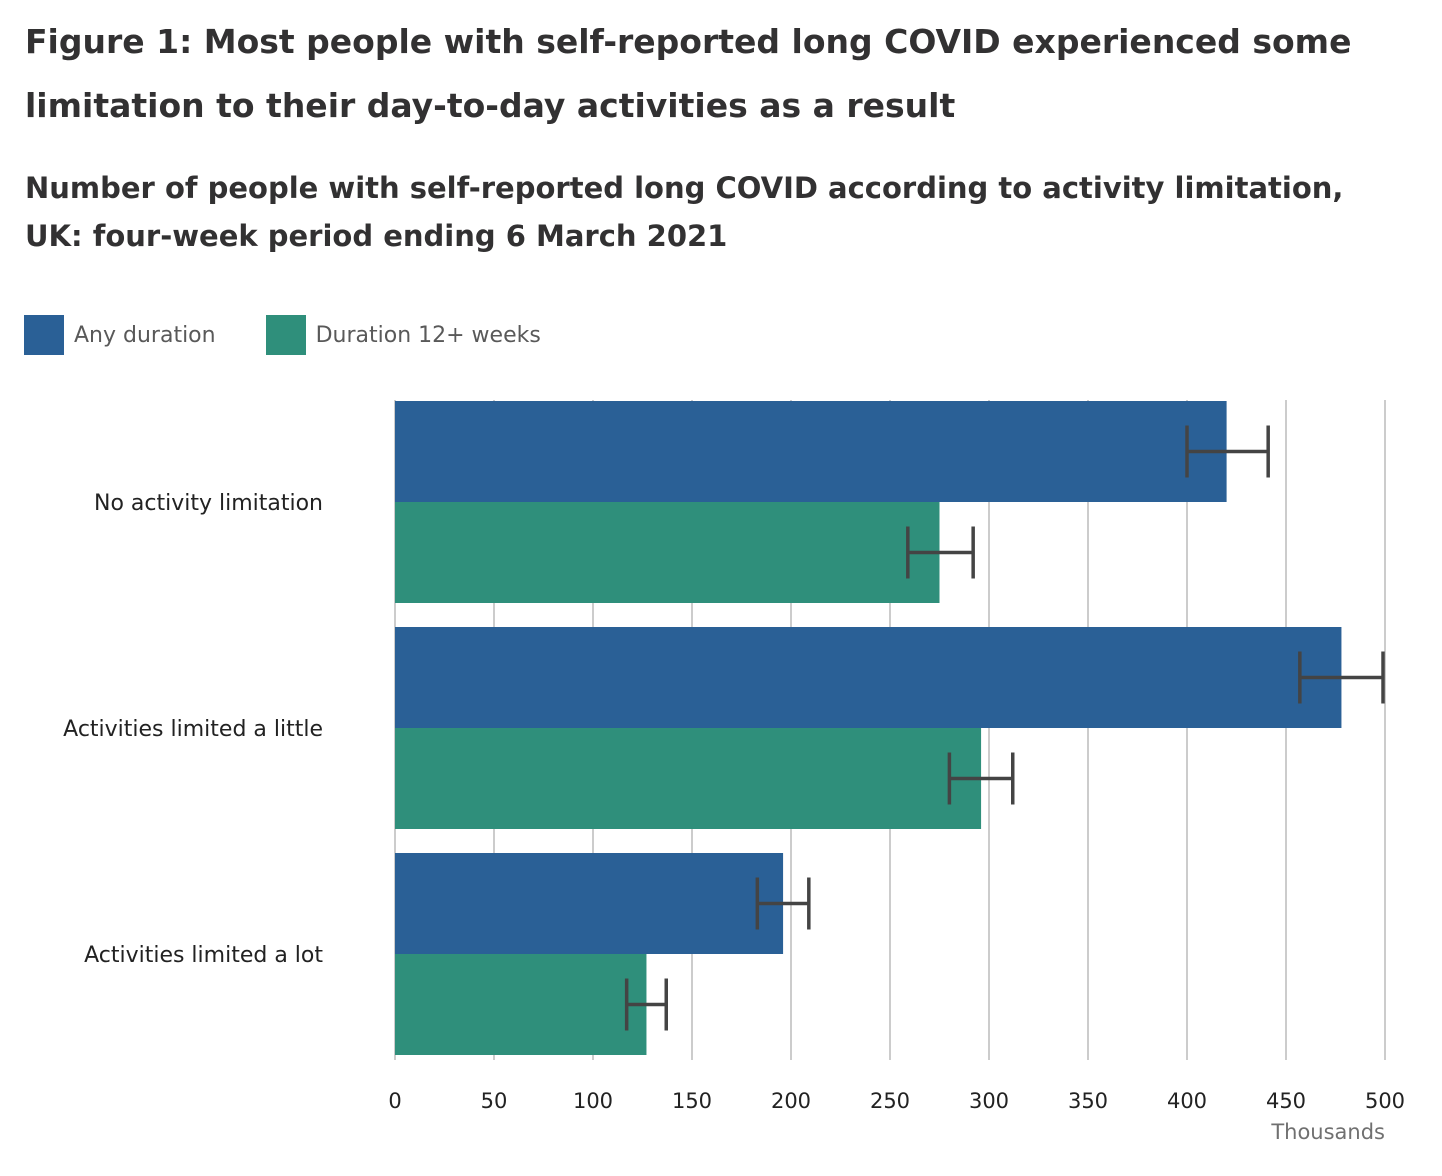  What do you see at coordinates (989, 1101) in the screenshot?
I see `x-tick-label-300: 300` at bounding box center [989, 1101].